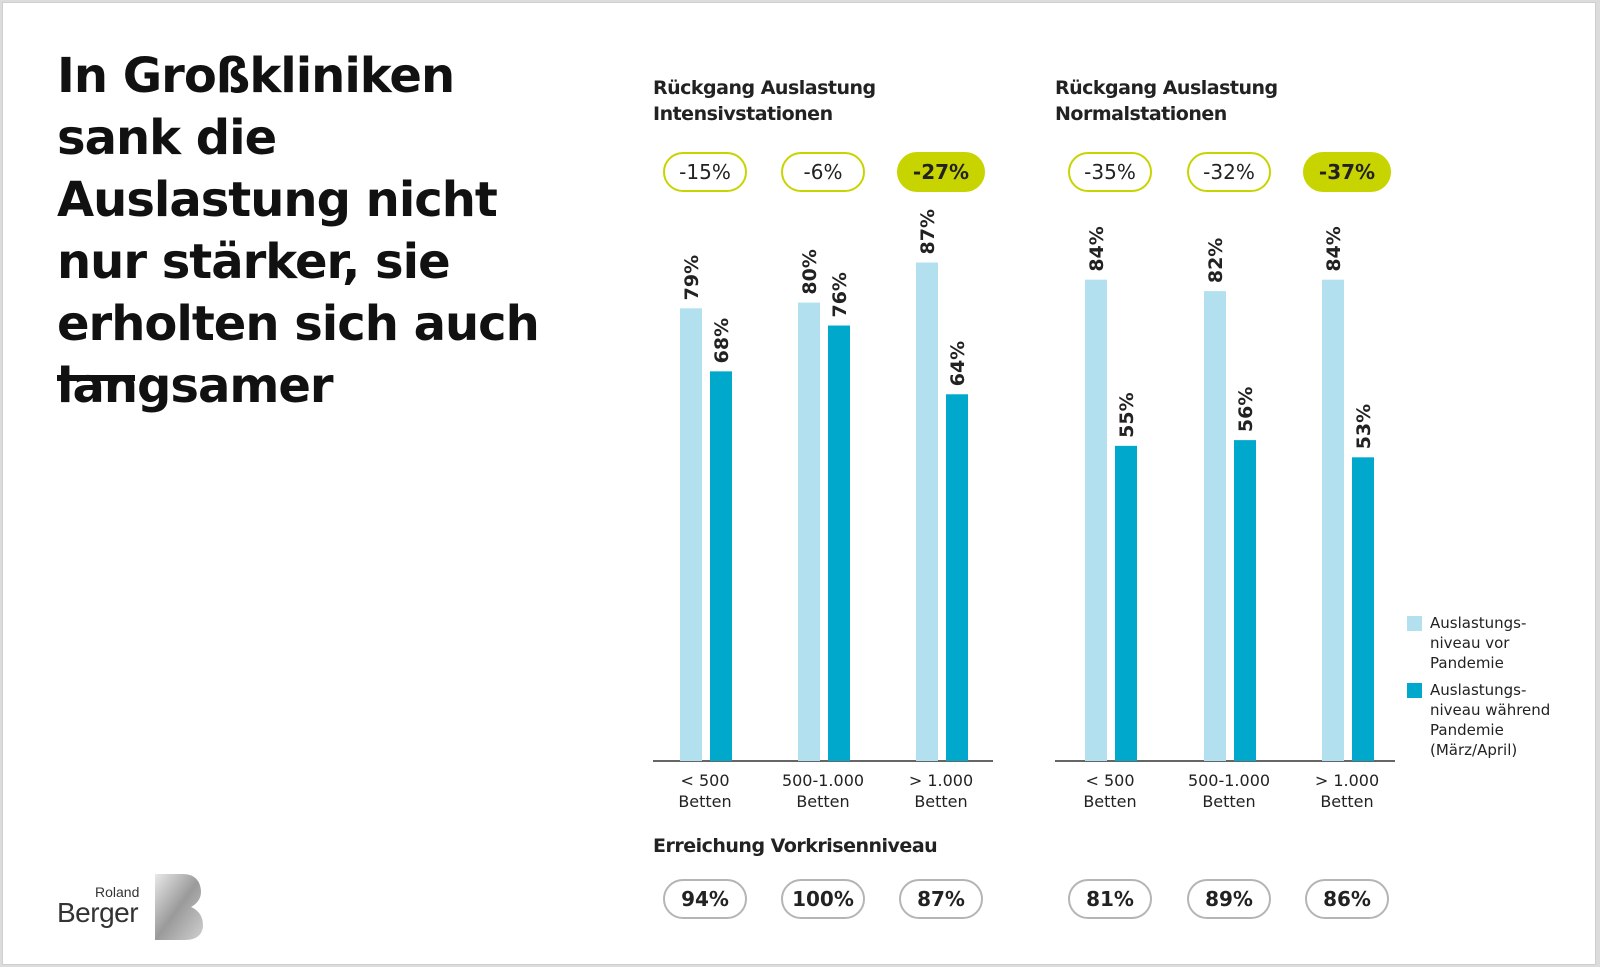 The image size is (1600, 967). I want to click on bar-value-label: 80%, so click(810, 271).